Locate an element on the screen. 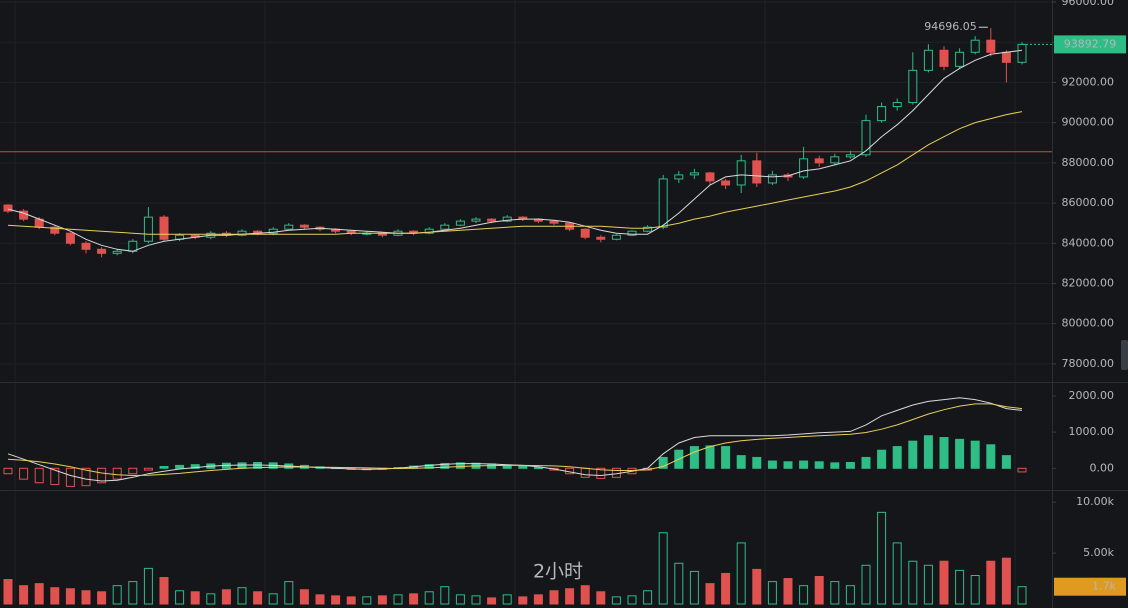 The width and height of the screenshot is (1128, 608). y-tick-label: 82000.00 is located at coordinates (1088, 282).